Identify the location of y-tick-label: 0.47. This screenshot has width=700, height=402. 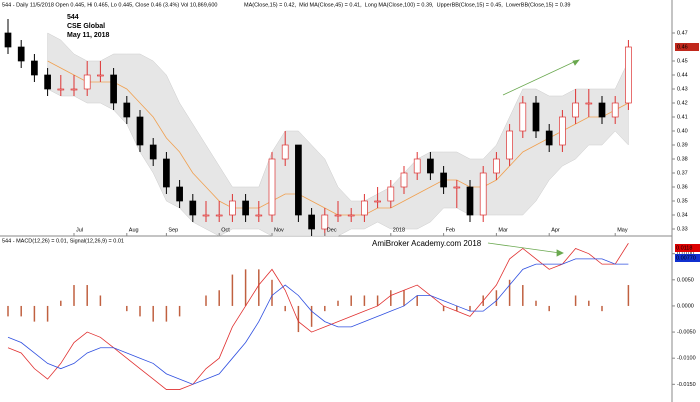
(682, 33).